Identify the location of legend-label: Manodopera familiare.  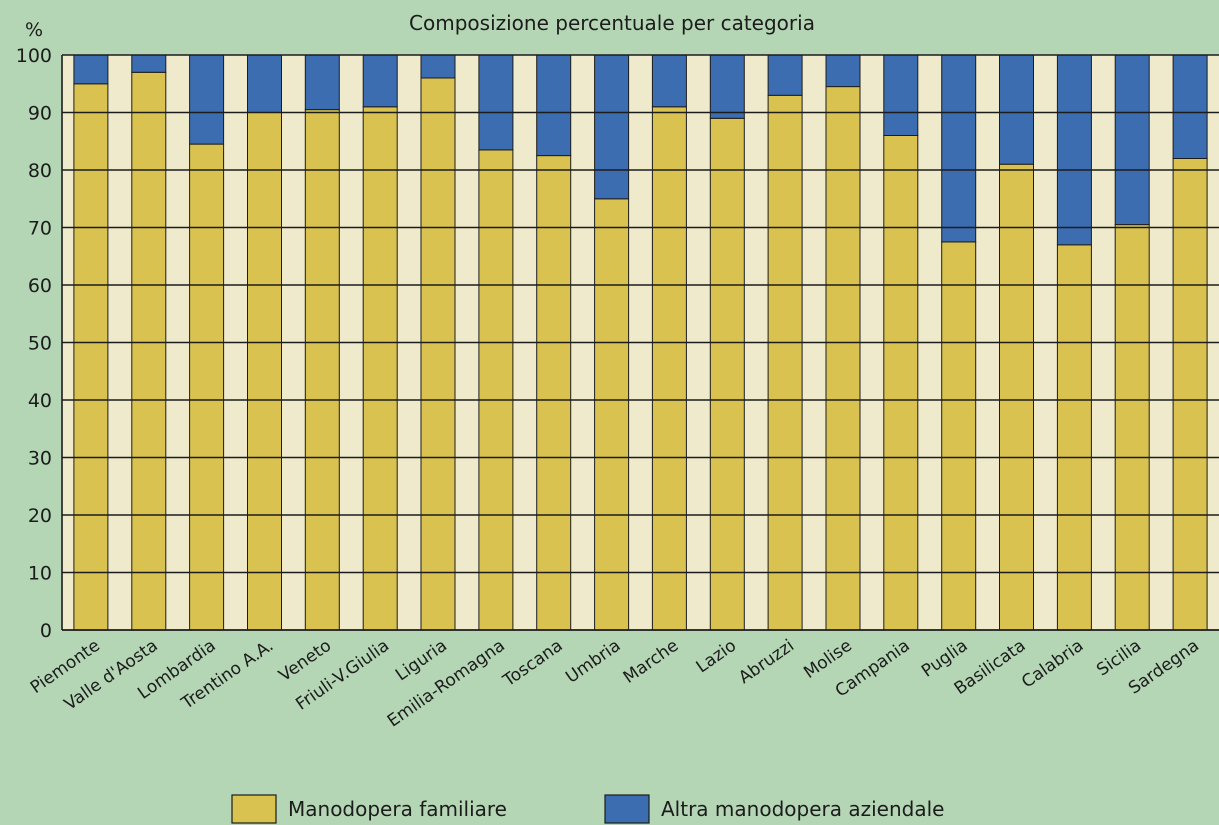
(397, 809).